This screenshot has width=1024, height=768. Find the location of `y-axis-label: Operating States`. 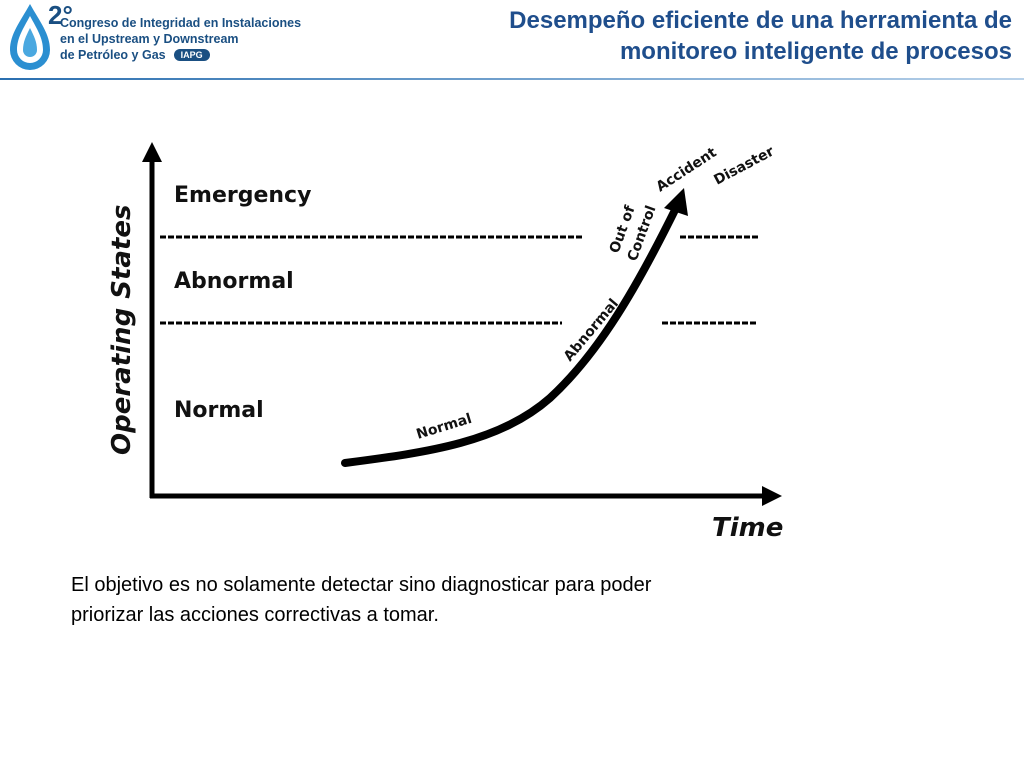

y-axis-label: Operating States is located at coordinates (122, 330).